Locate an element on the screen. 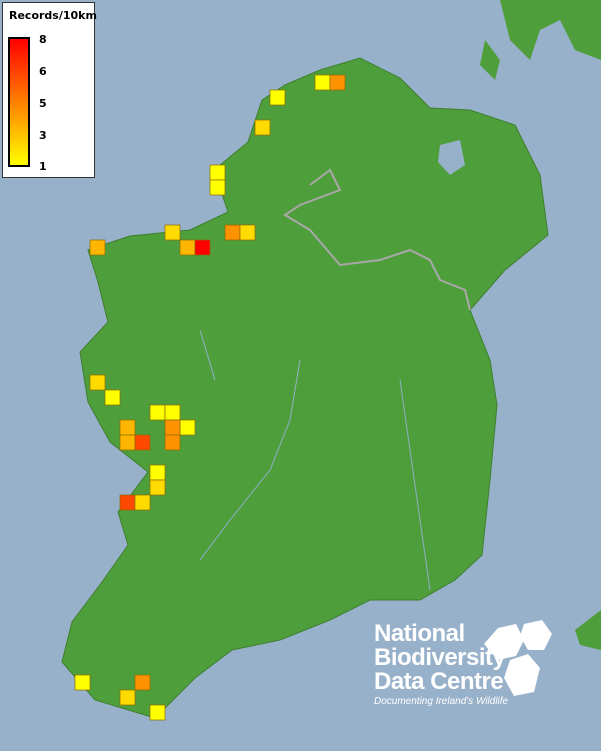 This screenshot has height=751, width=601. logo-tagline: Documenting Ireland's Wildlife is located at coordinates (441, 701).